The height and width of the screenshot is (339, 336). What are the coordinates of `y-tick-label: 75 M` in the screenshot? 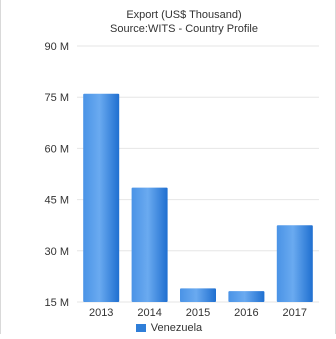 It's located at (57, 98).